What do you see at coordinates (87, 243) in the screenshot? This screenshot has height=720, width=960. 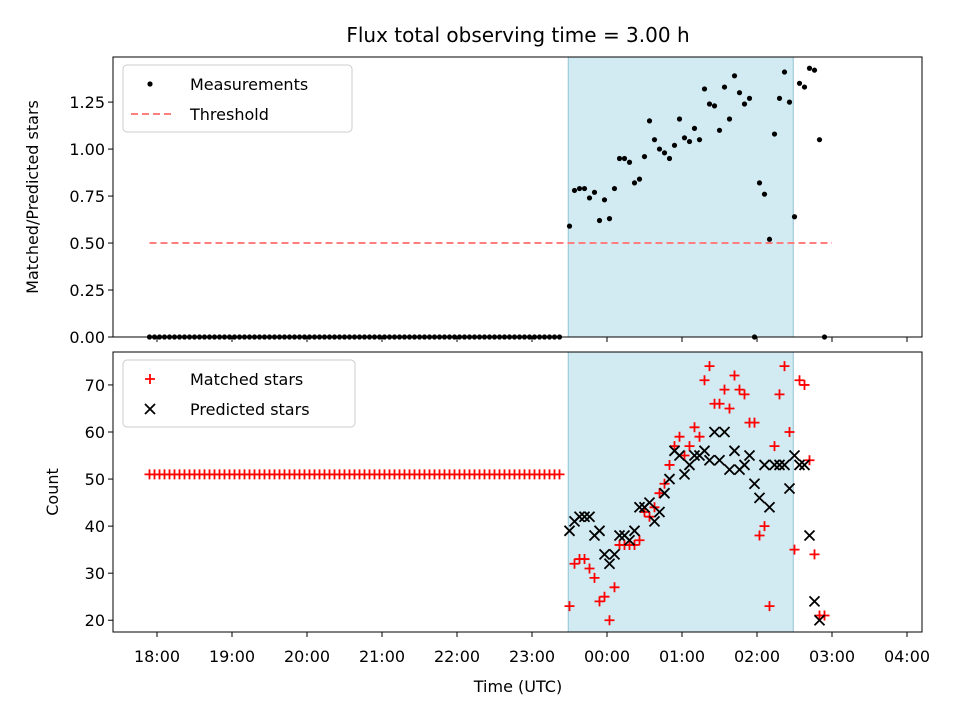 I see `y-tick-label: 0.50` at bounding box center [87, 243].